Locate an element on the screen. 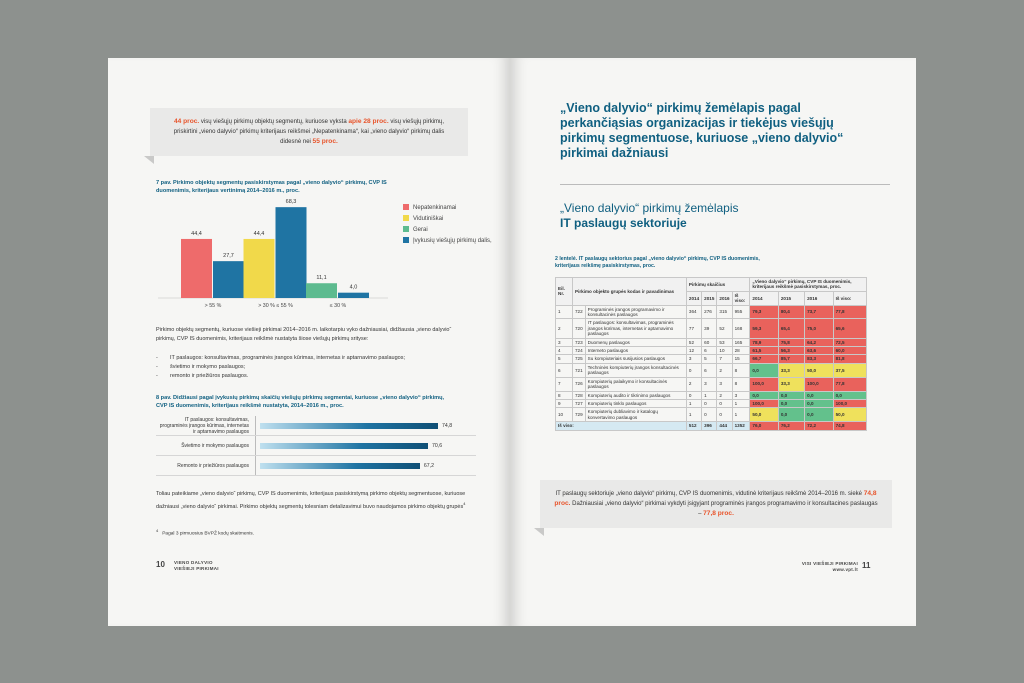  count-cell: 8 is located at coordinates (741, 384).